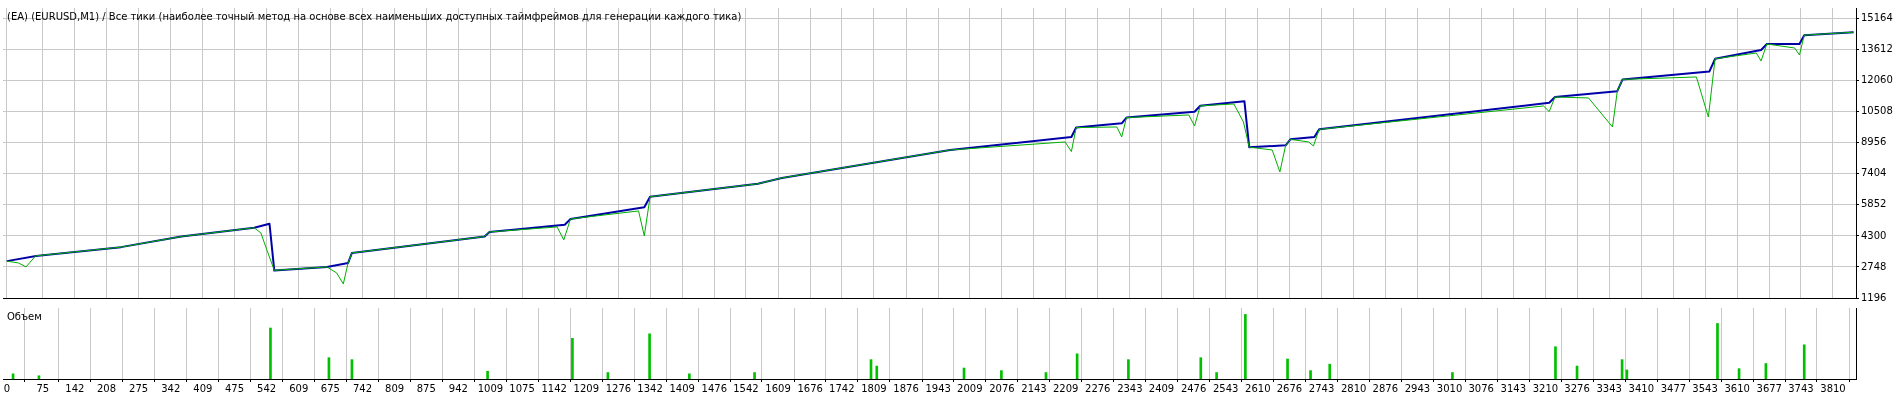  What do you see at coordinates (714, 388) in the screenshot?
I see `x-tick-label: 1476` at bounding box center [714, 388].